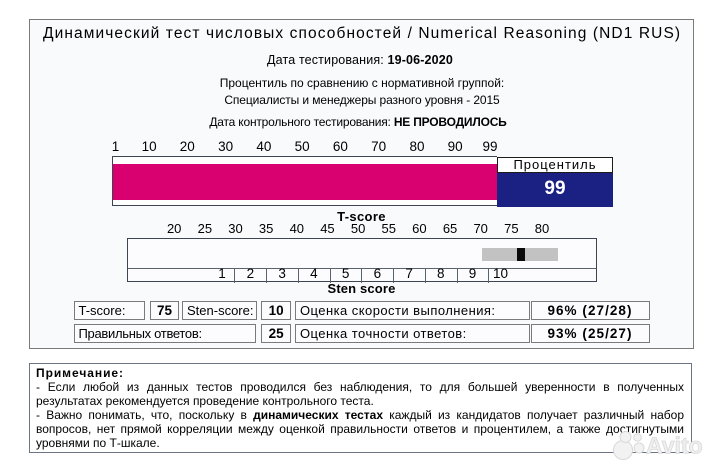  What do you see at coordinates (674, 446) in the screenshot?
I see `svg-text: Avito` at bounding box center [674, 446].